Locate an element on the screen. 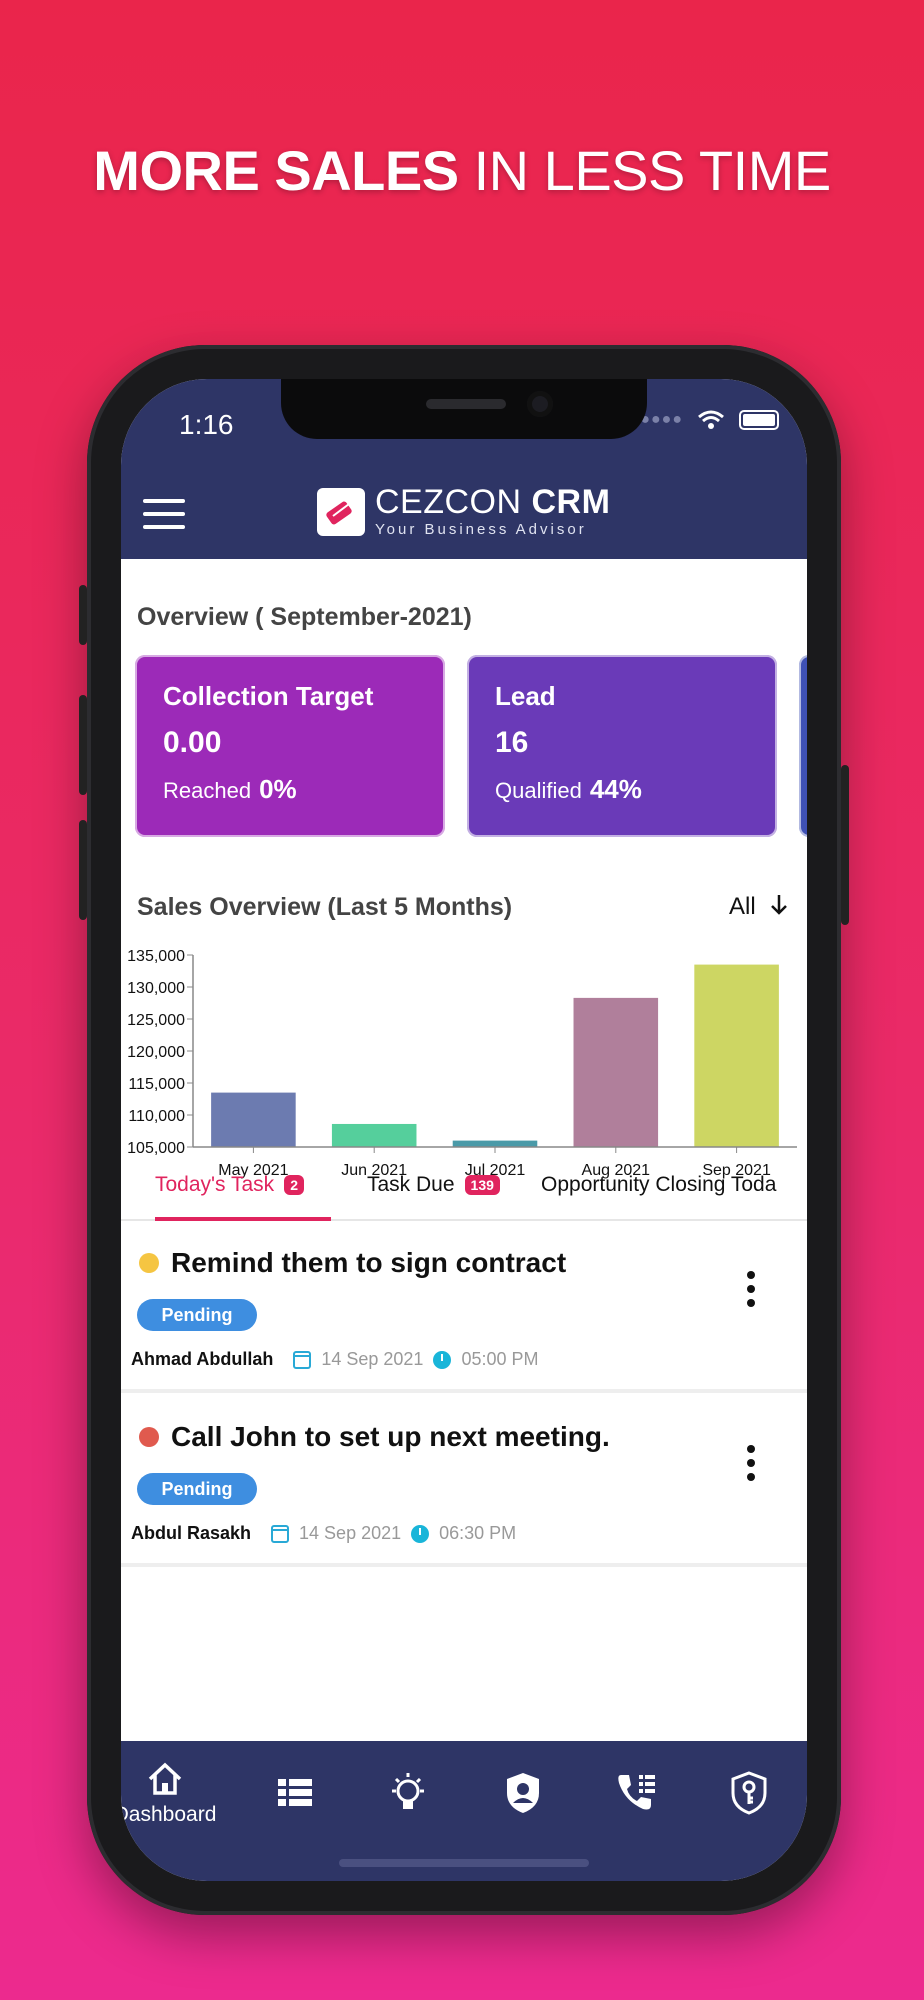  user-shield-icon is located at coordinates (523, 1793).